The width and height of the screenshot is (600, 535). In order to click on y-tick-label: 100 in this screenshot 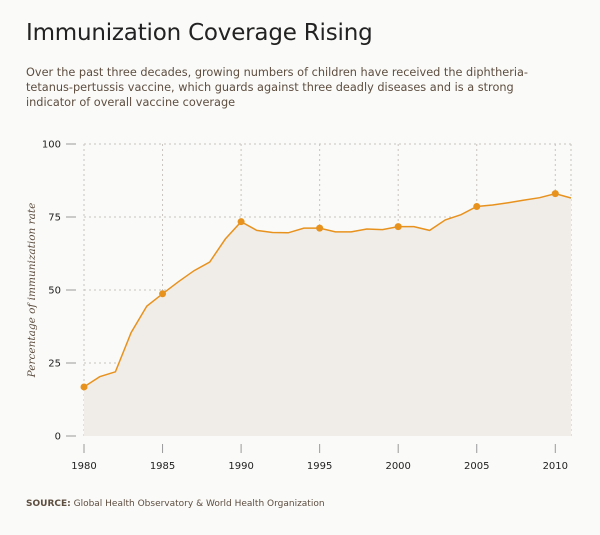, I will do `click(51, 145)`.